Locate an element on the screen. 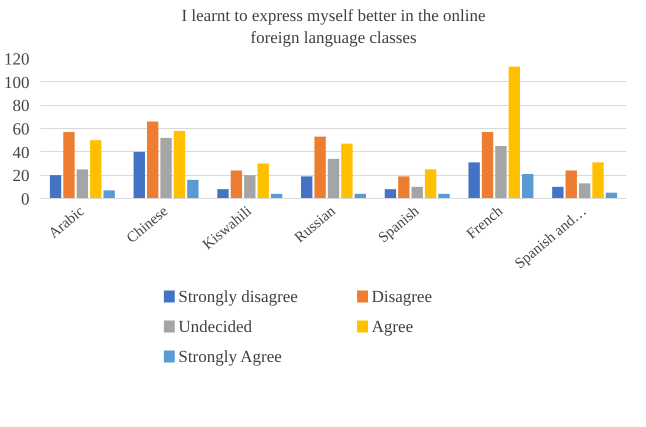  legend-label: Disagree is located at coordinates (402, 296).